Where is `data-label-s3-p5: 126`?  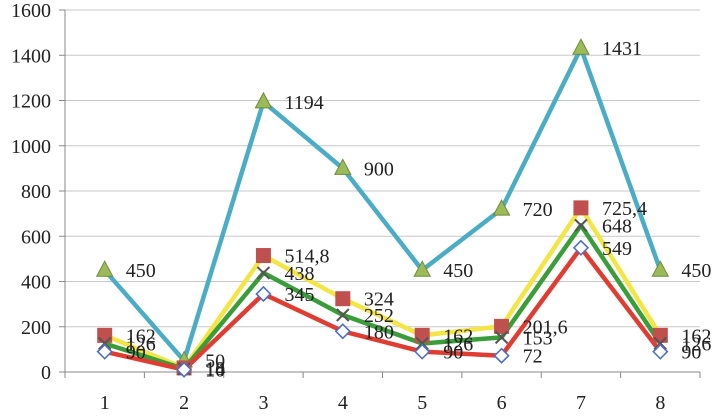
data-label-s3-p5: 126 is located at coordinates (458, 344).